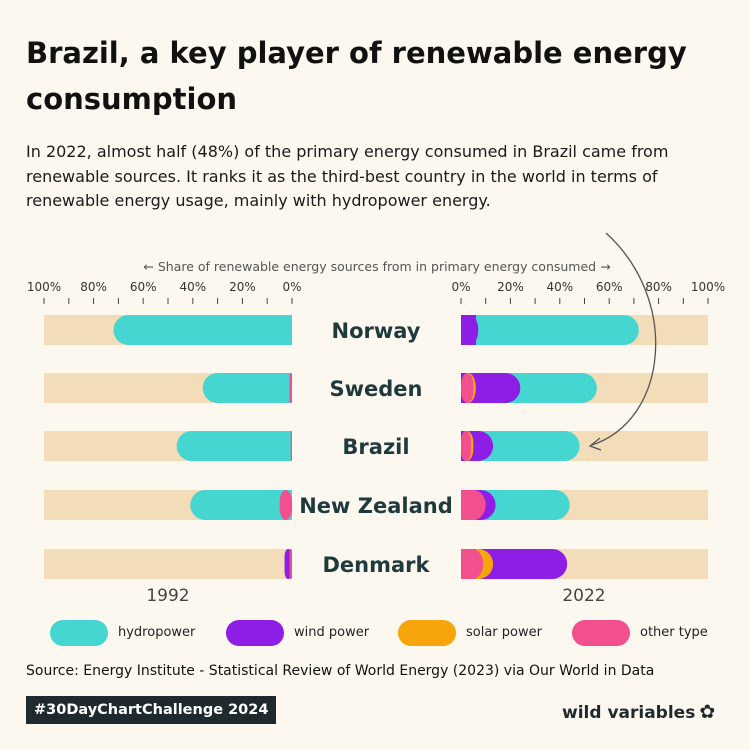  What do you see at coordinates (609, 287) in the screenshot?
I see `tick-label-right: 60%` at bounding box center [609, 287].